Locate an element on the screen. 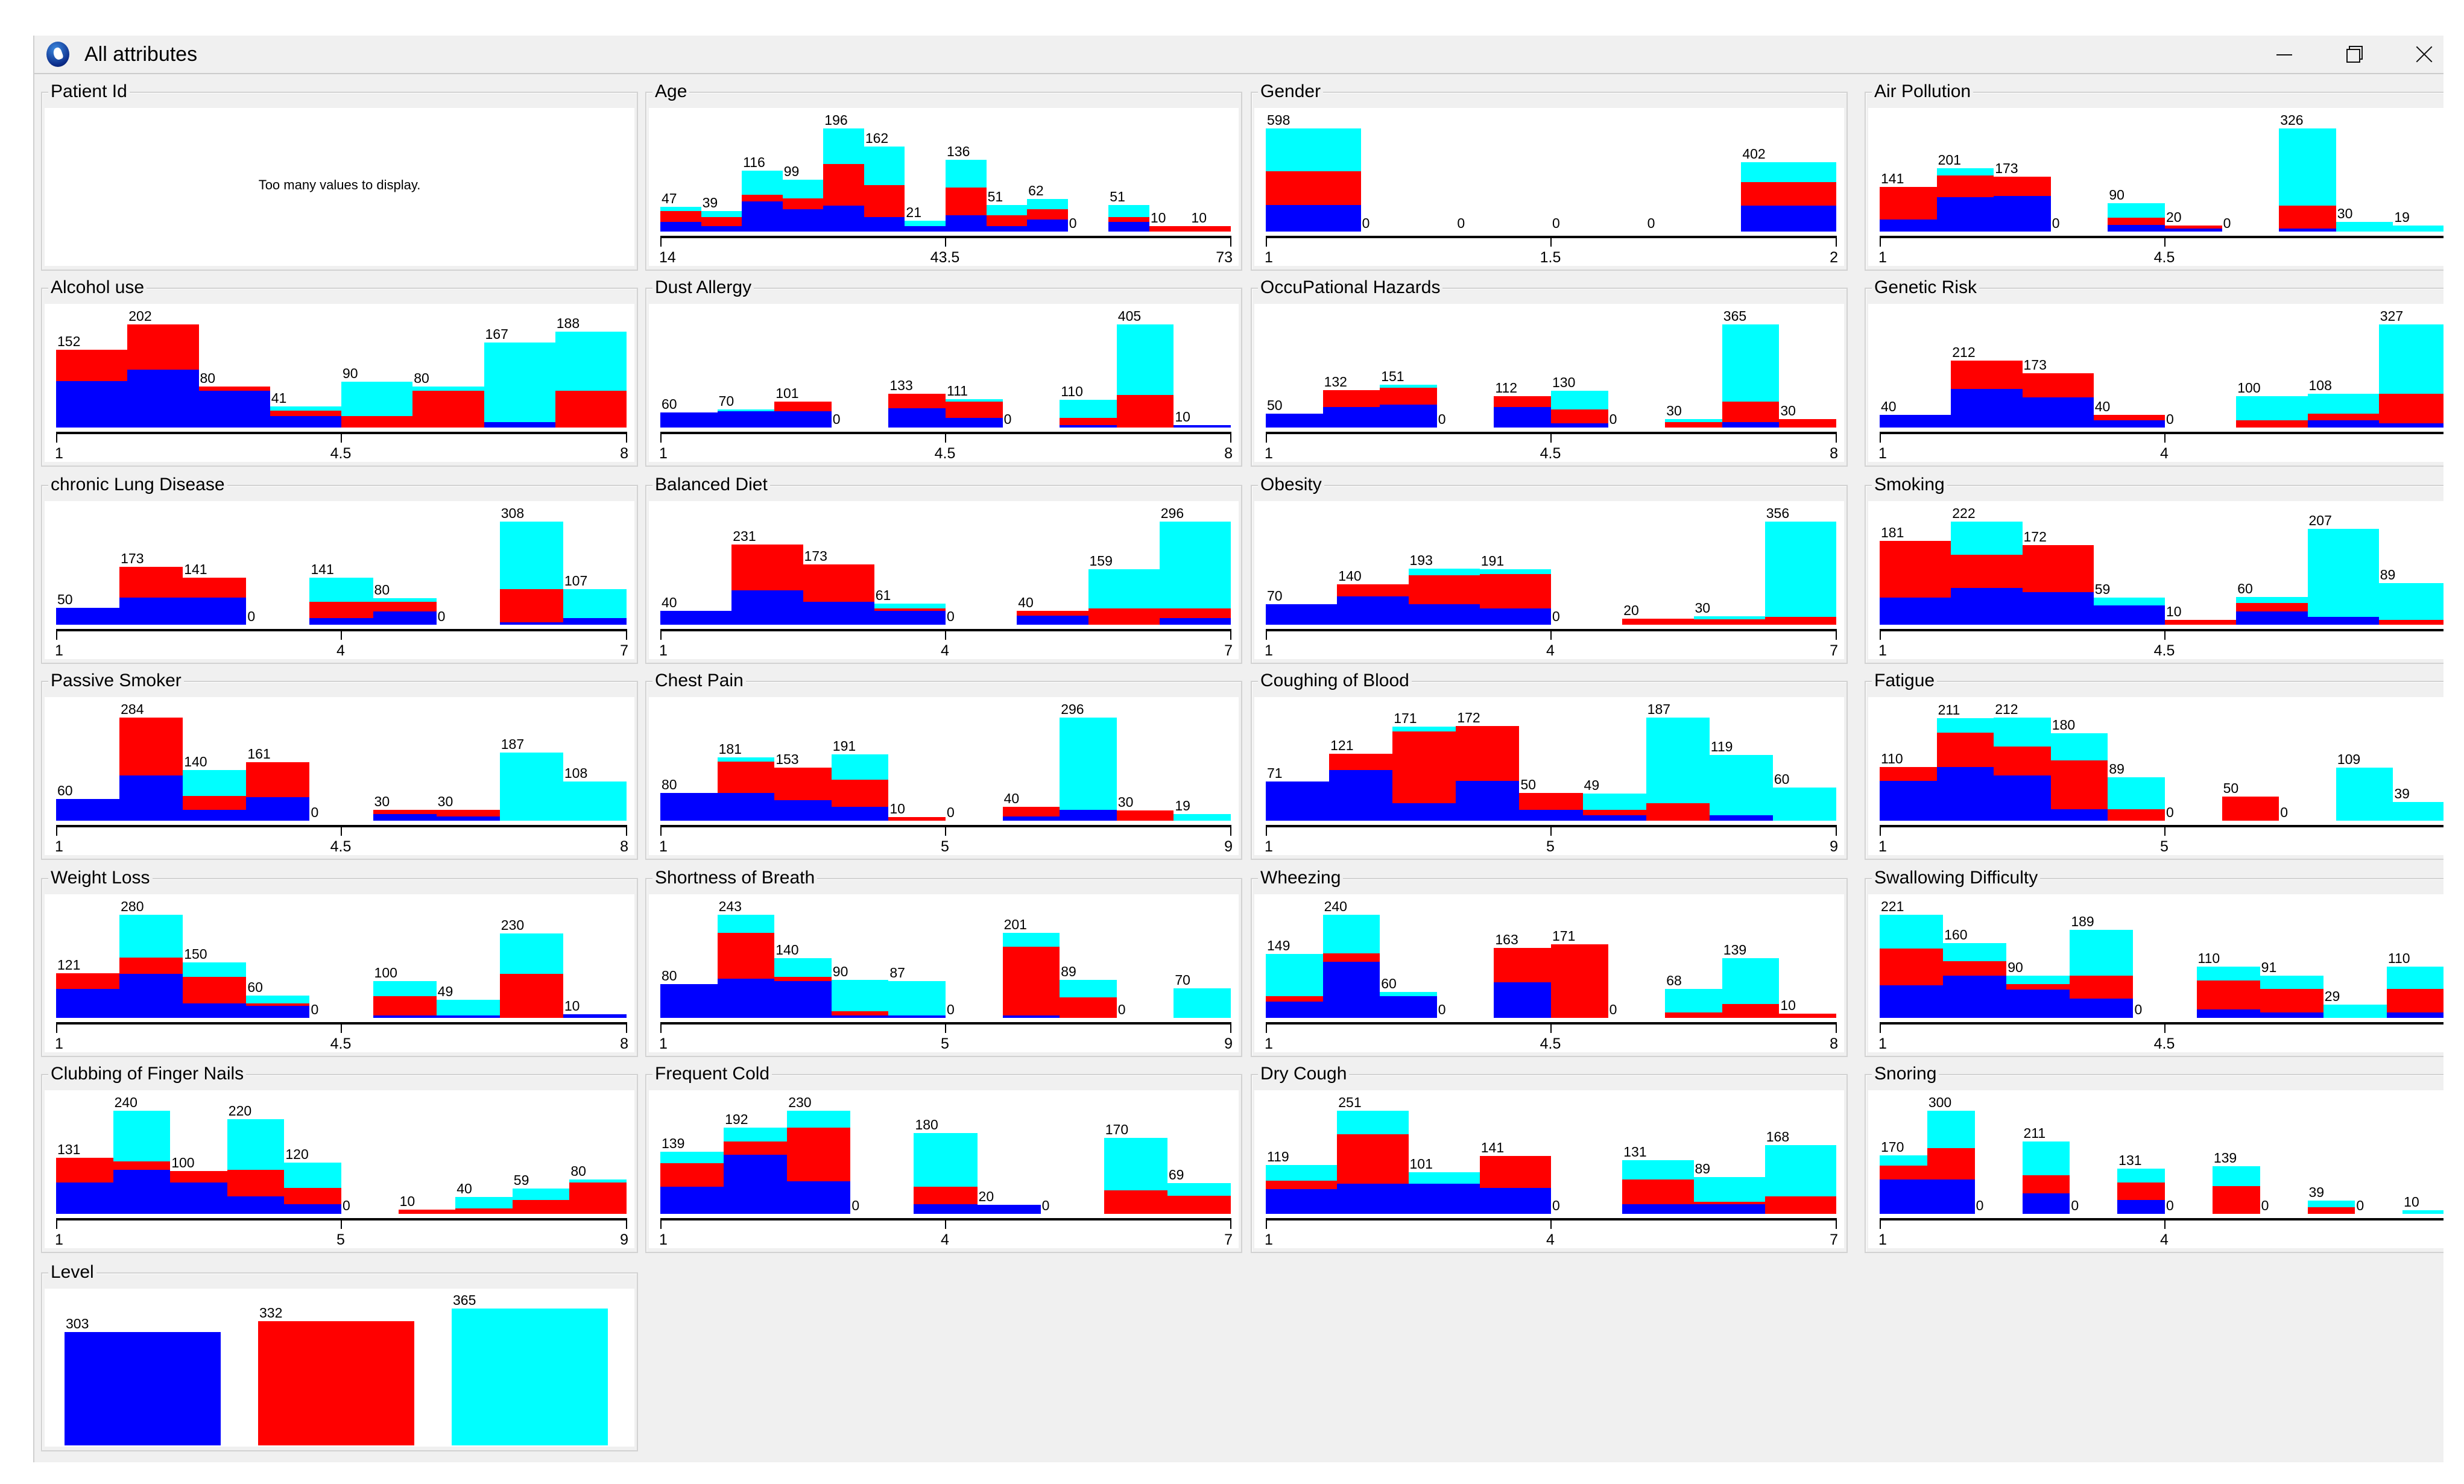  histogram-plot-area: 50 173 141 0 141 80 0 308 107 1 4 7 is located at coordinates (339, 580).